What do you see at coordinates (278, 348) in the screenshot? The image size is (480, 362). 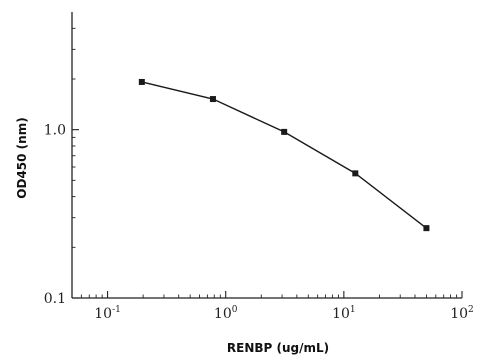 I see `x-axis-title: RENBP (ug/mL)` at bounding box center [278, 348].